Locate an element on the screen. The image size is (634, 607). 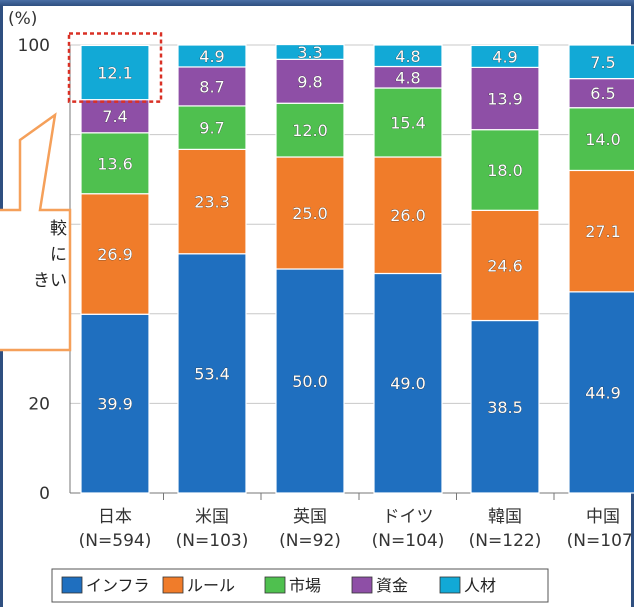
legend-label: 市場 is located at coordinates (305, 585).